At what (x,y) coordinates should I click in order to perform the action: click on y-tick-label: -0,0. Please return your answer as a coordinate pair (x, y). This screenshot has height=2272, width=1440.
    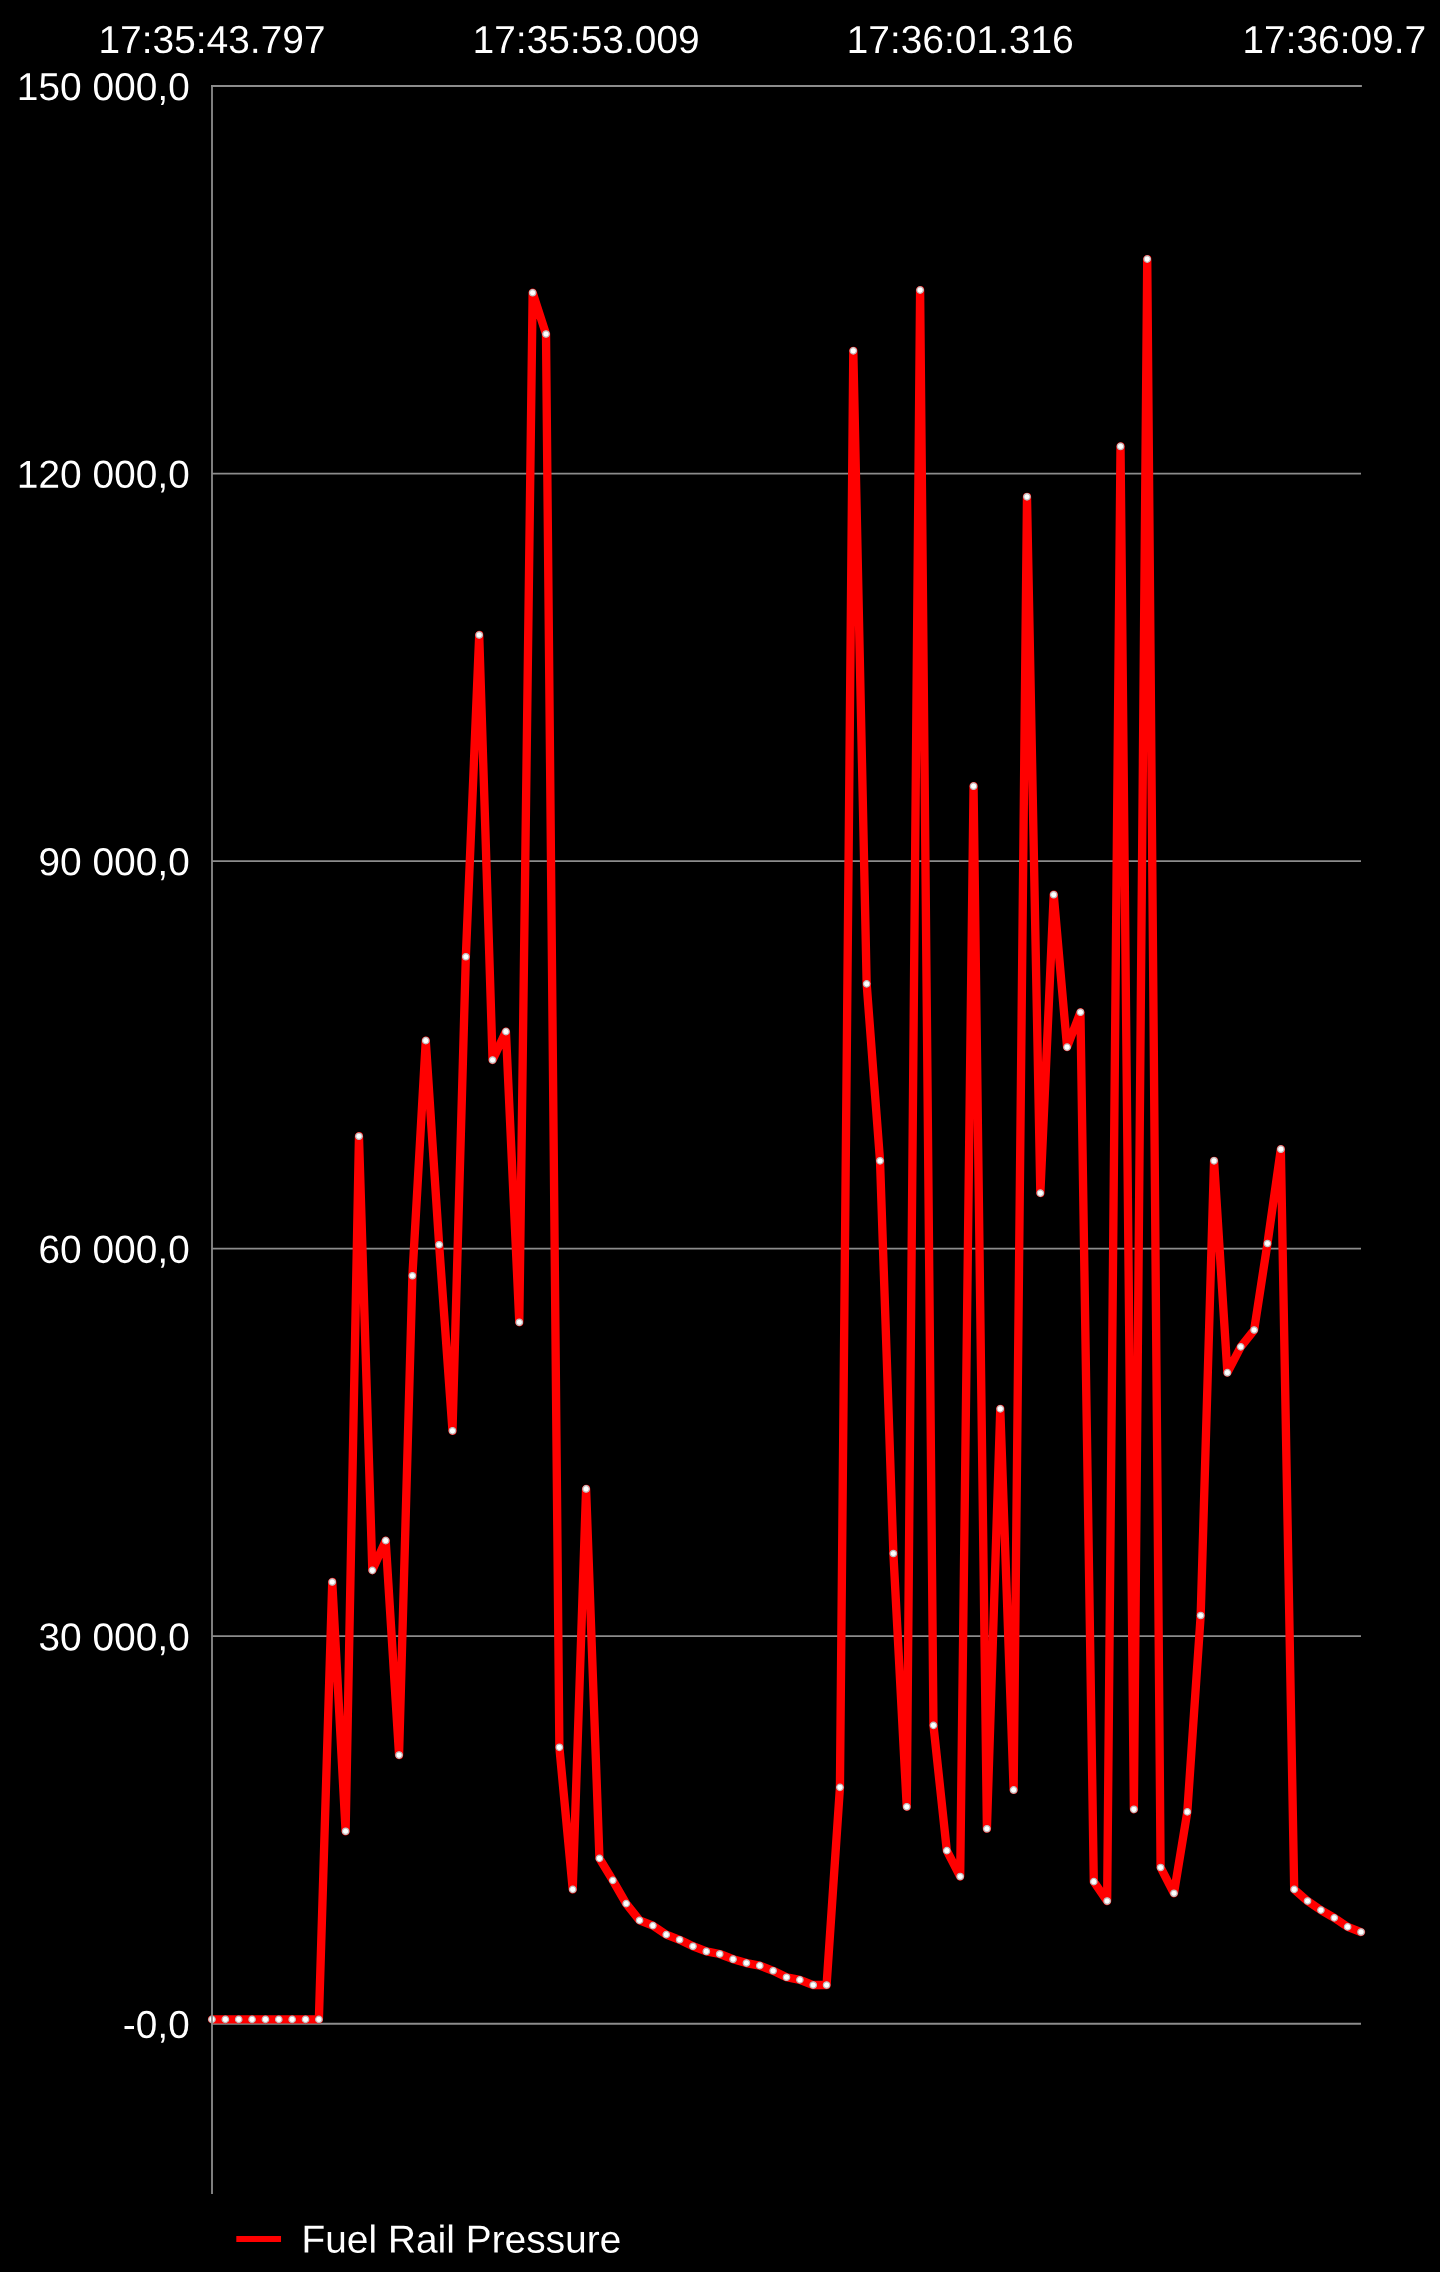
    Looking at the image, I should click on (156, 2026).